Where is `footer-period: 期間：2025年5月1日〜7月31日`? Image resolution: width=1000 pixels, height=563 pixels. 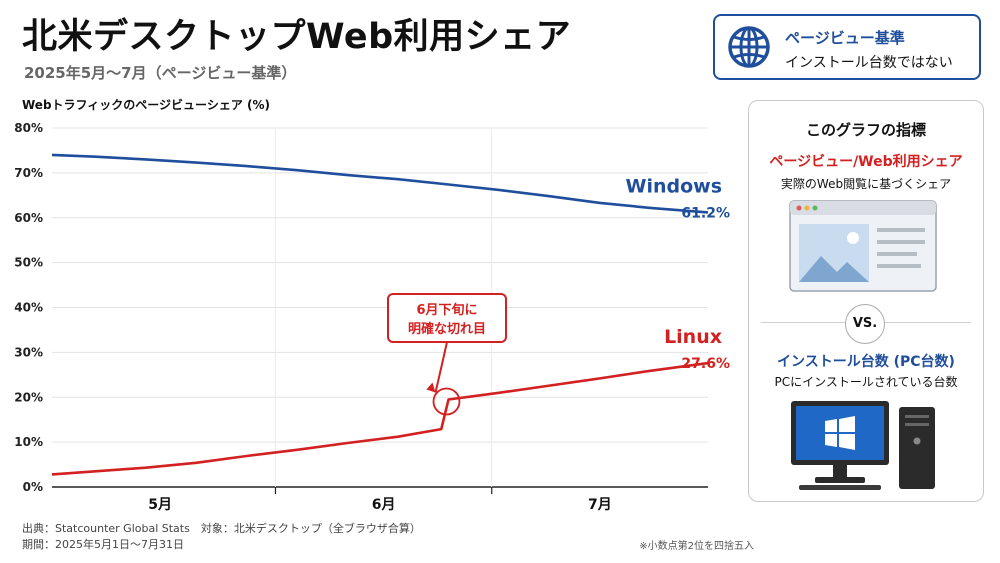
footer-period: 期間：2025年5月1日〜7月31日 is located at coordinates (103, 544).